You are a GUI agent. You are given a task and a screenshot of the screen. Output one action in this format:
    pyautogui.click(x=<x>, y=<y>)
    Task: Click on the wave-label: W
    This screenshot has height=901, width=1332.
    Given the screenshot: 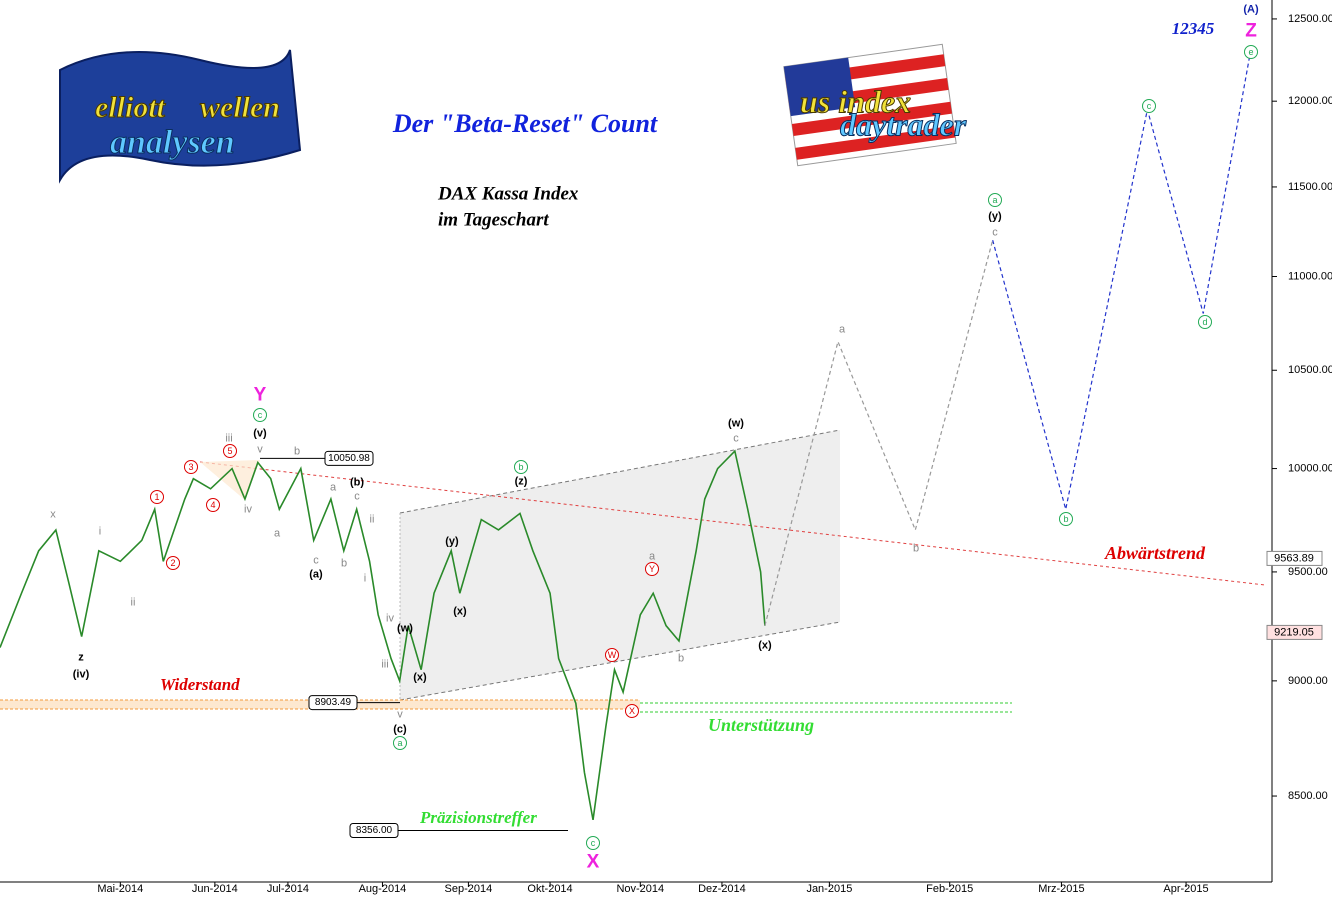 What is the action you would take?
    pyautogui.click(x=612, y=655)
    